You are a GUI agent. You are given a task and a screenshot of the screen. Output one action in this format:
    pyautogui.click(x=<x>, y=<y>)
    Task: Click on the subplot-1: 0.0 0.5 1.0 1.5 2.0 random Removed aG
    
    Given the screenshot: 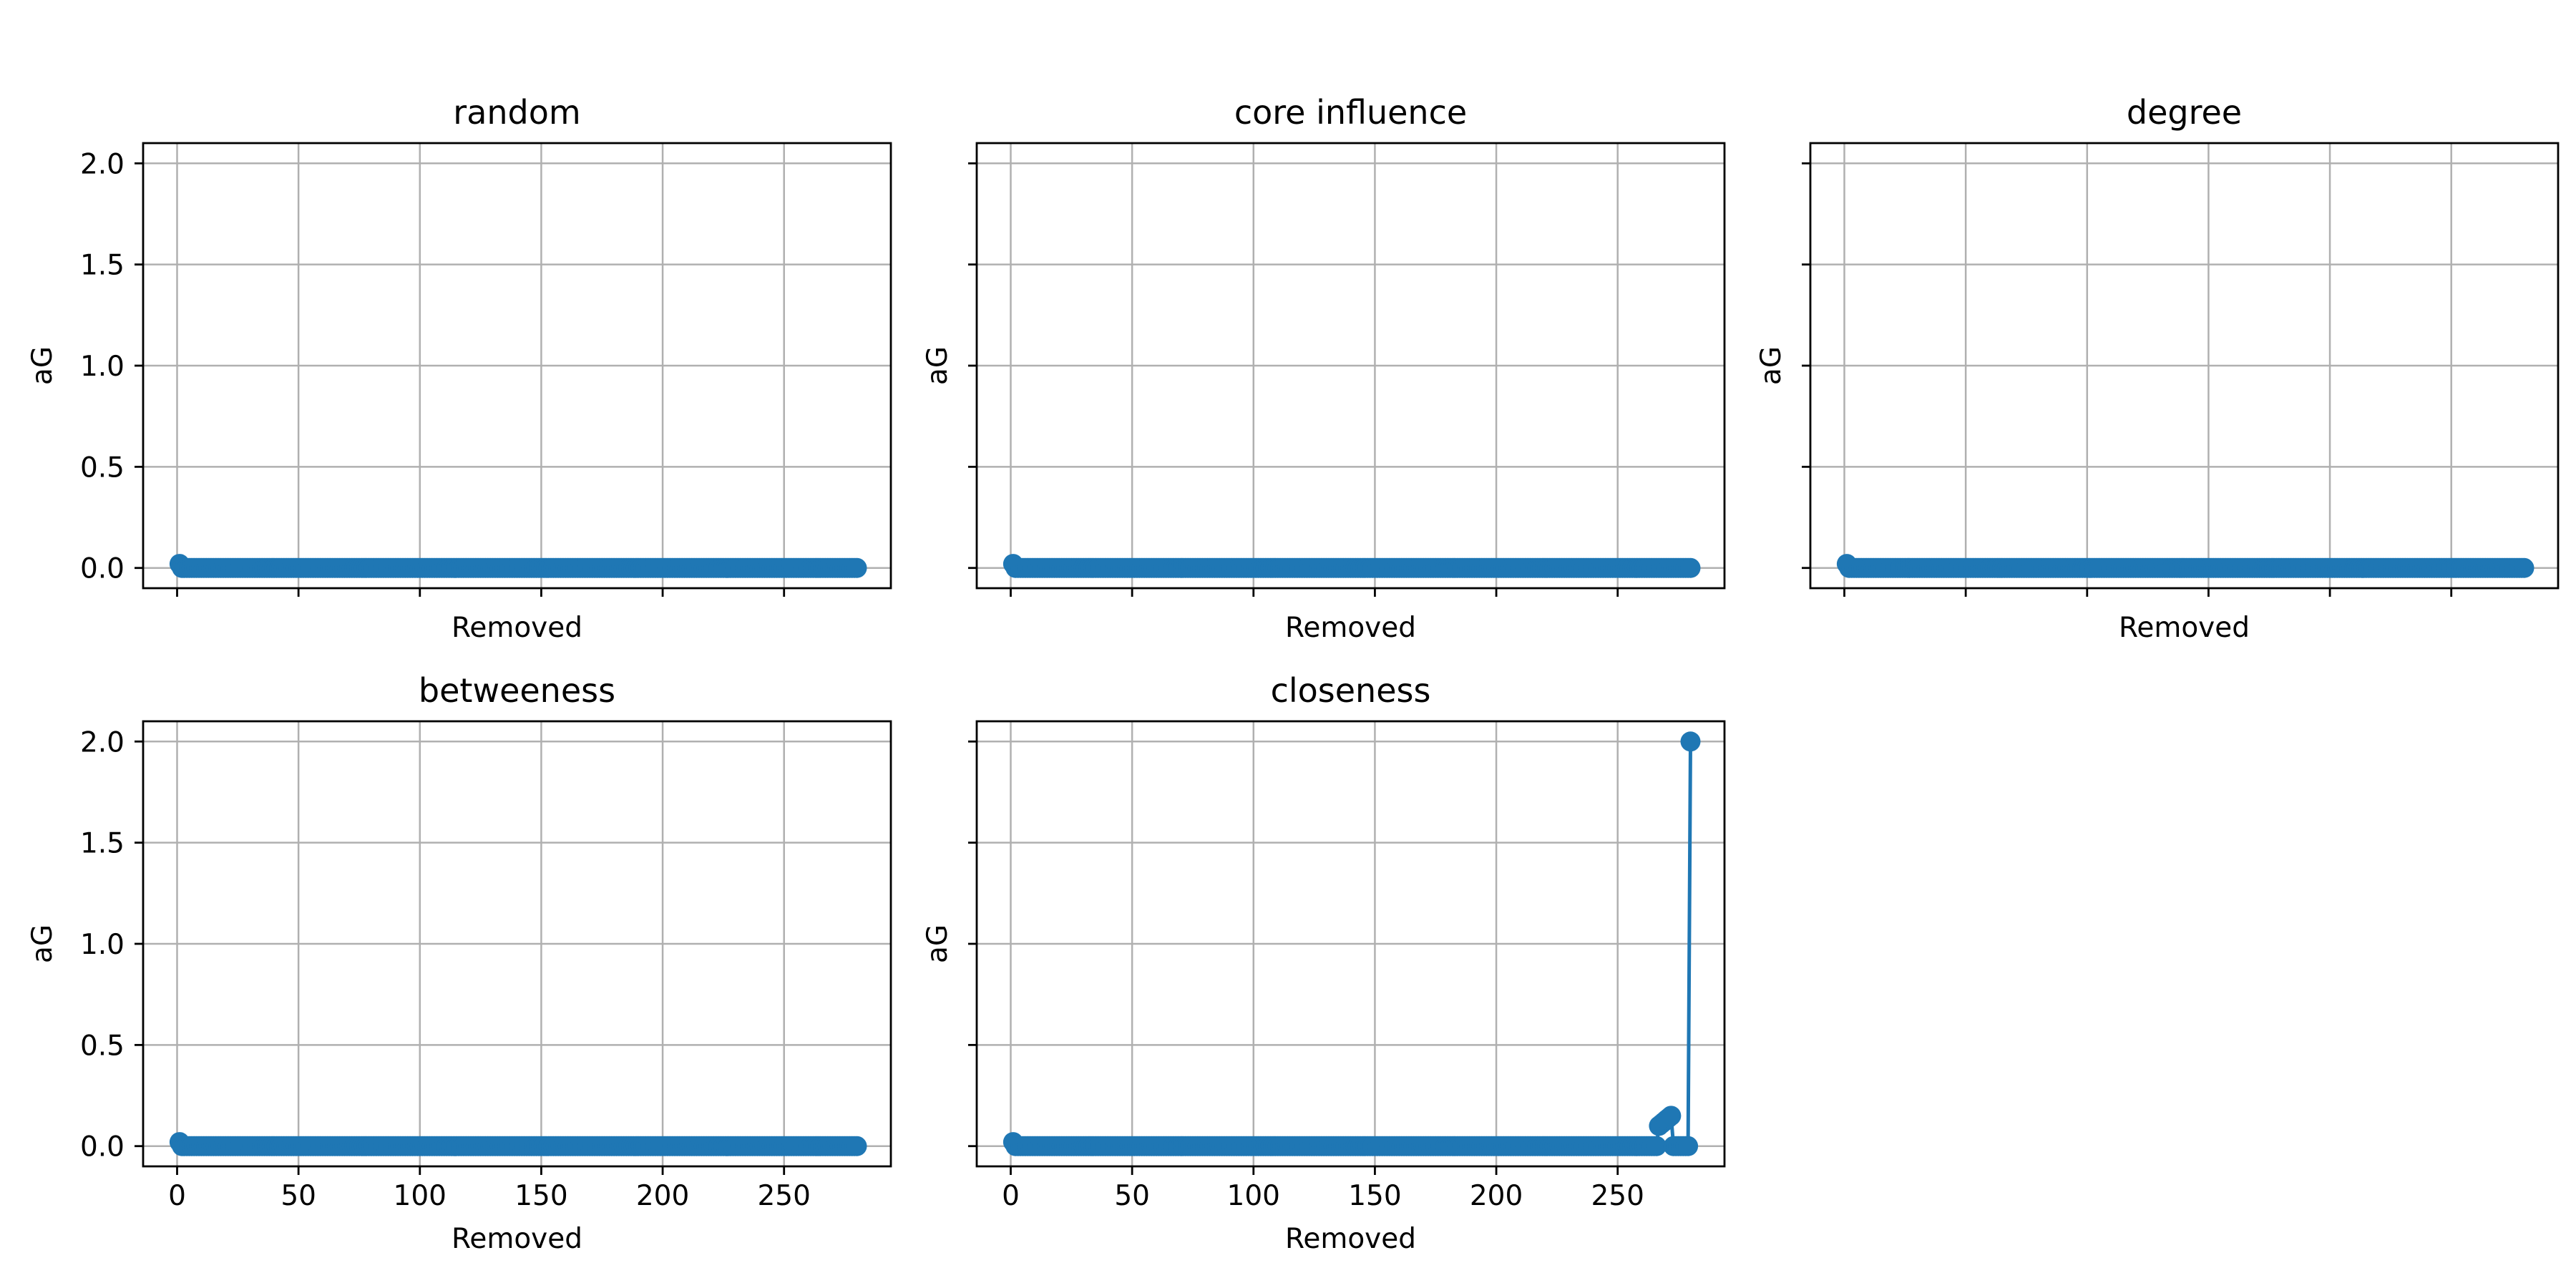 What is the action you would take?
    pyautogui.click(x=459, y=368)
    